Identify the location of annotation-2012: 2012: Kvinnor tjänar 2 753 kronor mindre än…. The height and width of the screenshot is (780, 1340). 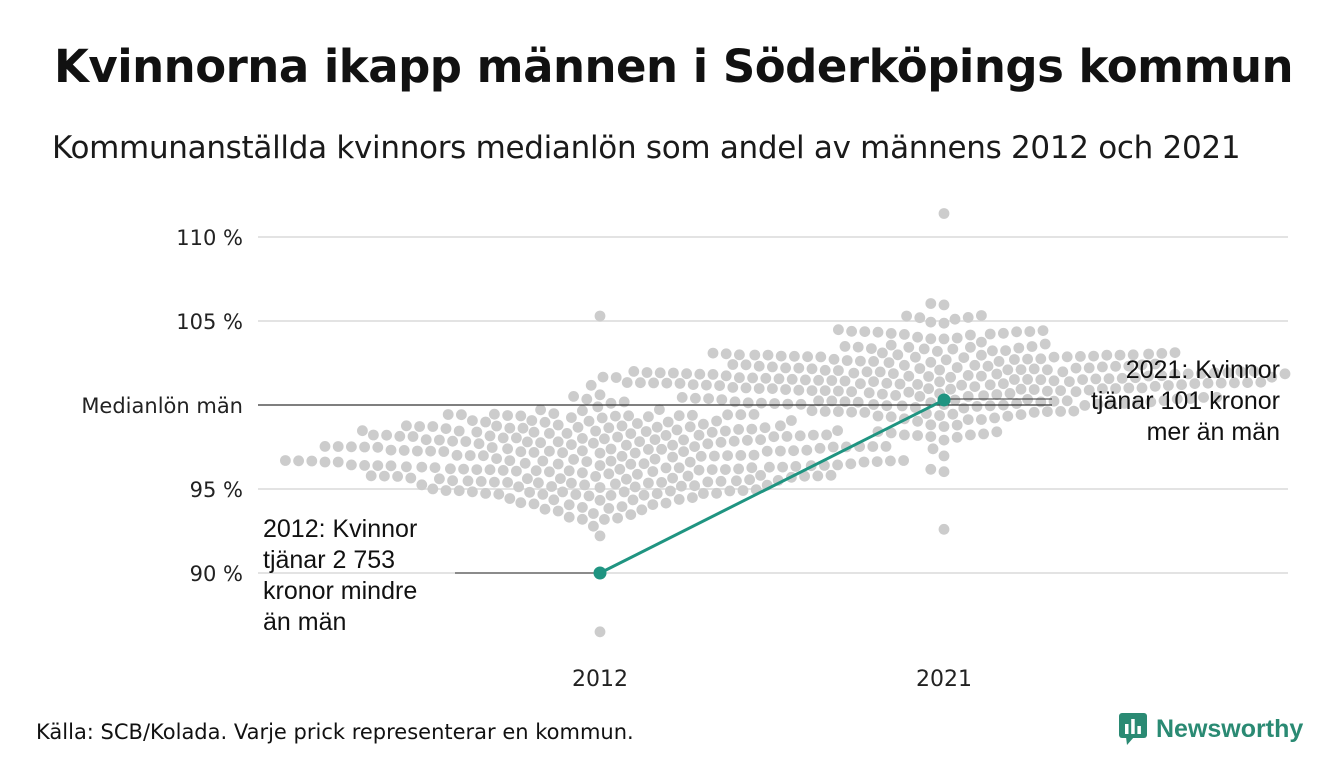
(340, 575).